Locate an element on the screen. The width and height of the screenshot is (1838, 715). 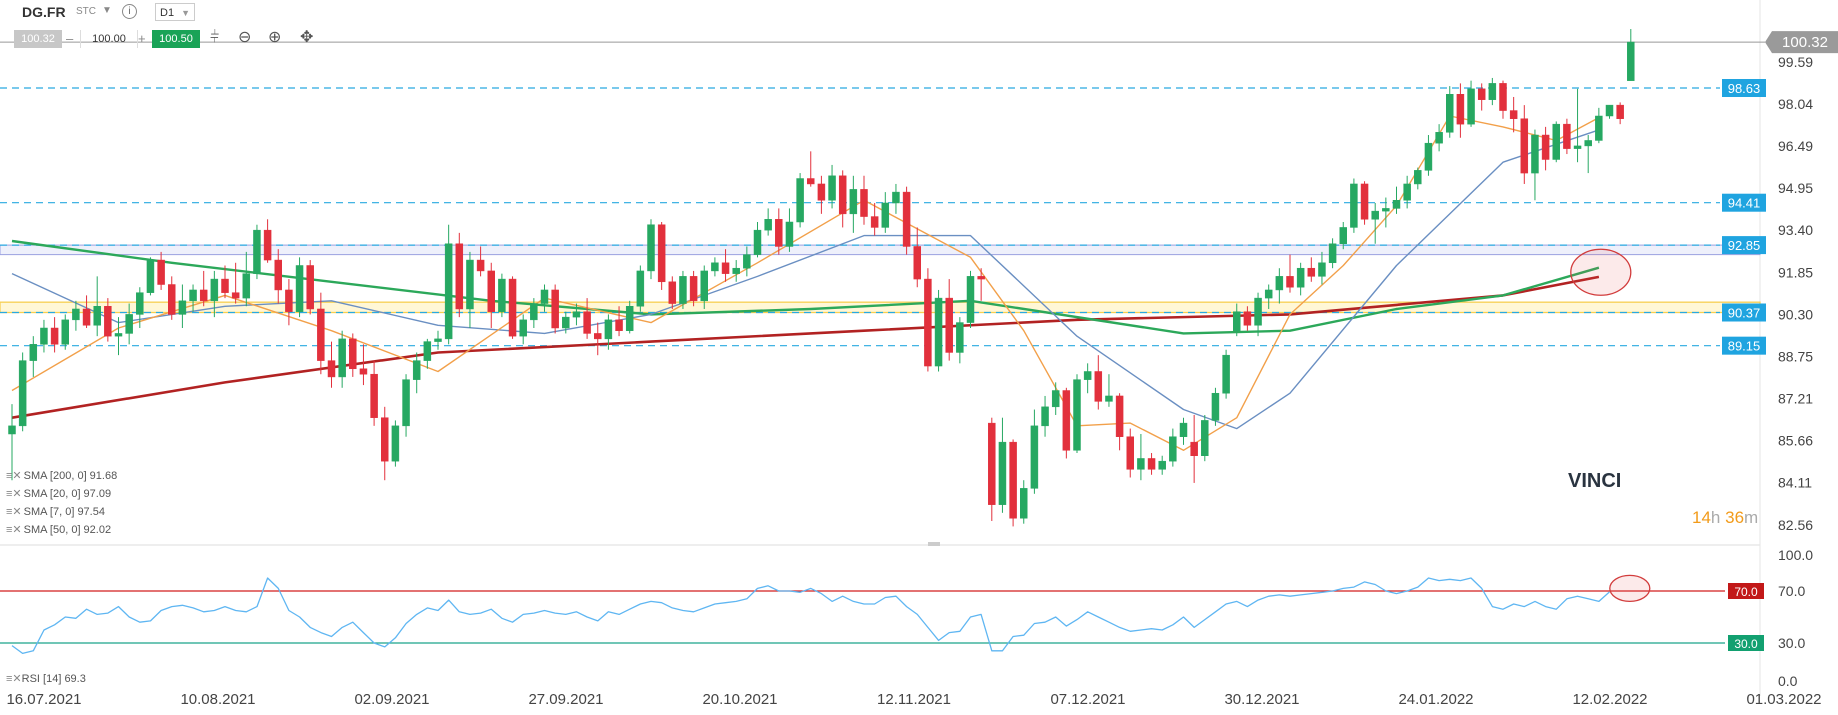
chevron-down-icon: ▼ is located at coordinates (107, 10).